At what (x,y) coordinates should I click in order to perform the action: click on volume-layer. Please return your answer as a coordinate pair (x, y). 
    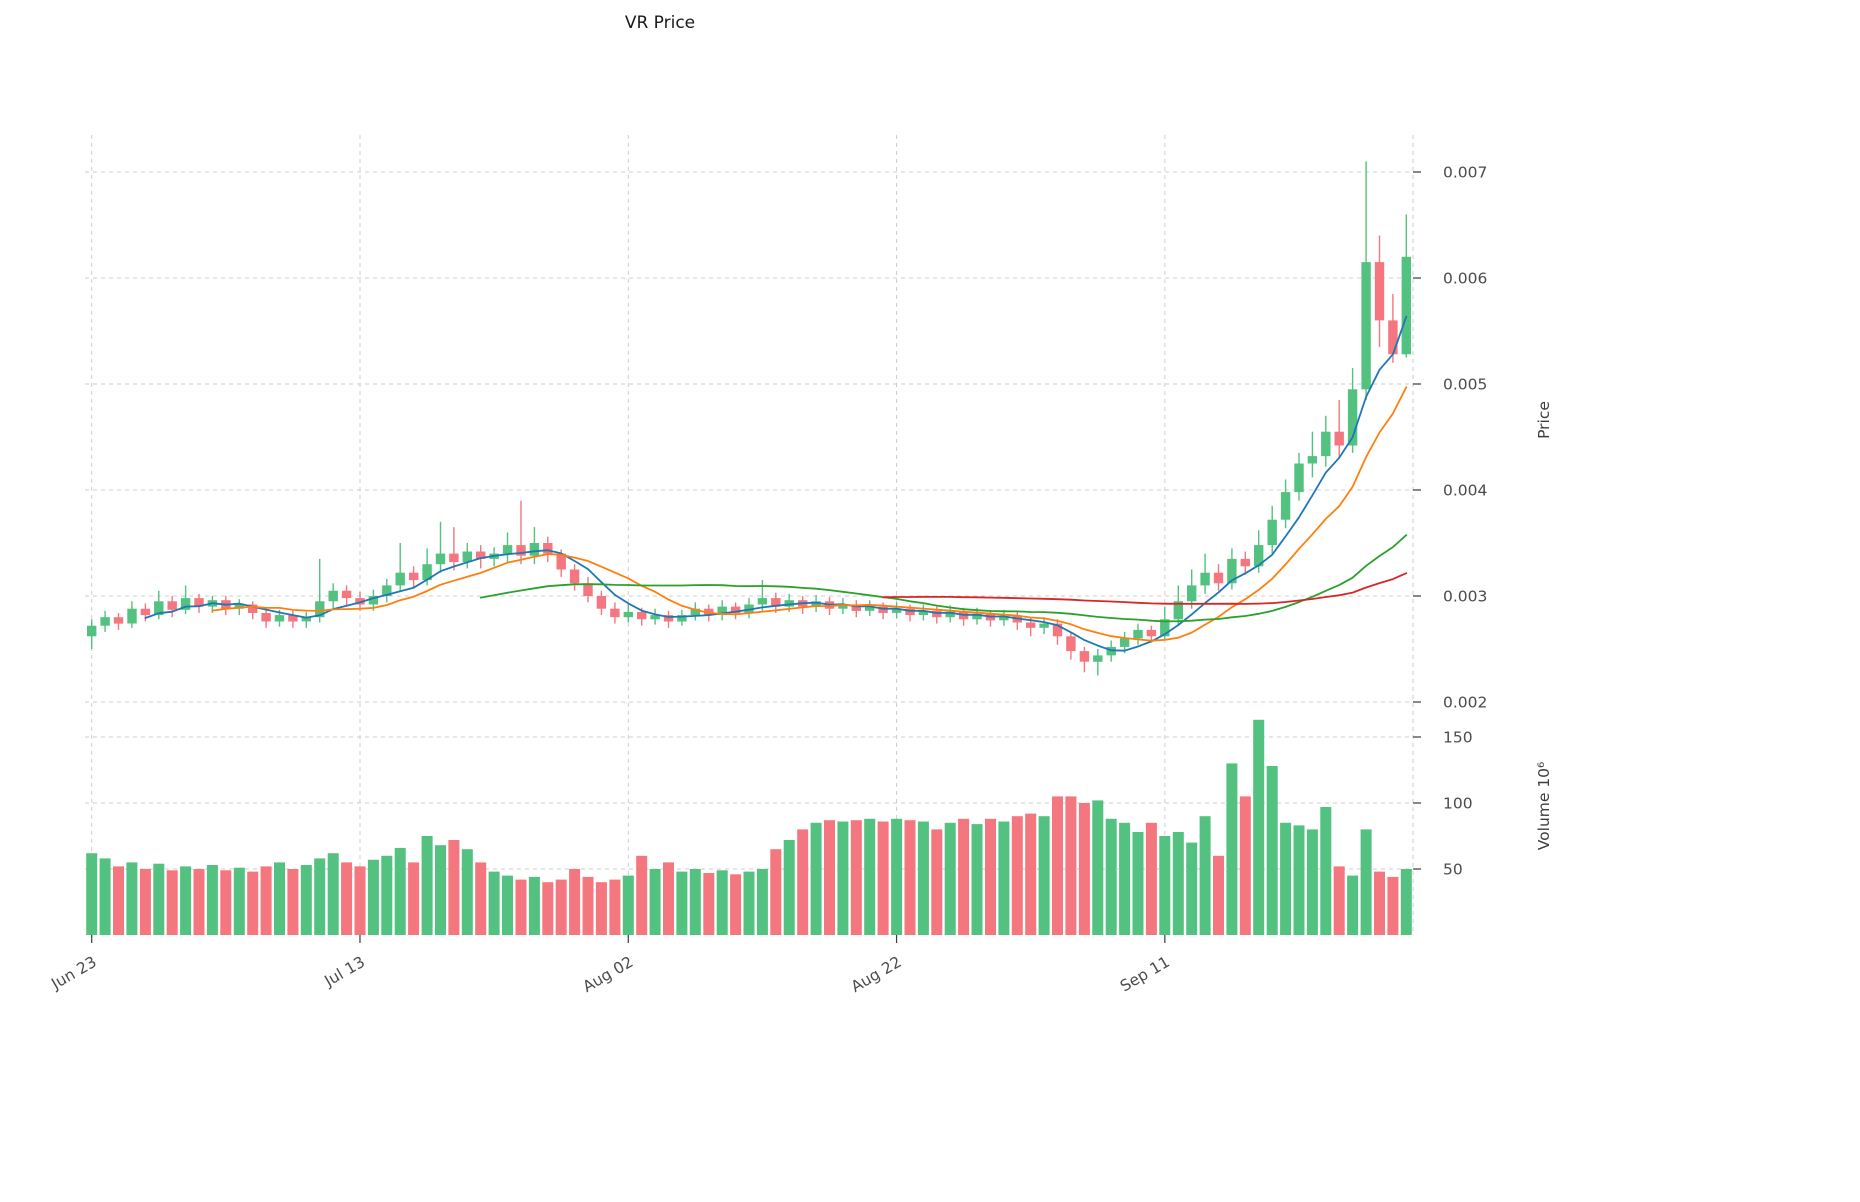
    Looking at the image, I should click on (749, 827).